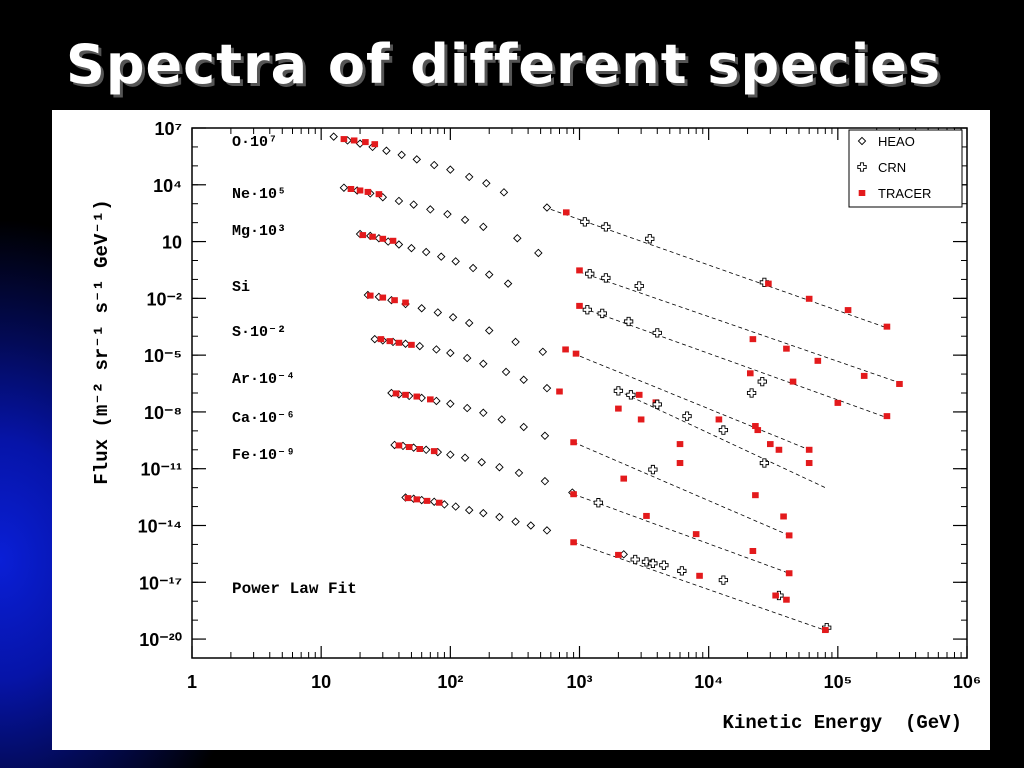  Describe the element at coordinates (263, 379) in the screenshot. I see `species-label: Ar·10⁻⁴` at that location.